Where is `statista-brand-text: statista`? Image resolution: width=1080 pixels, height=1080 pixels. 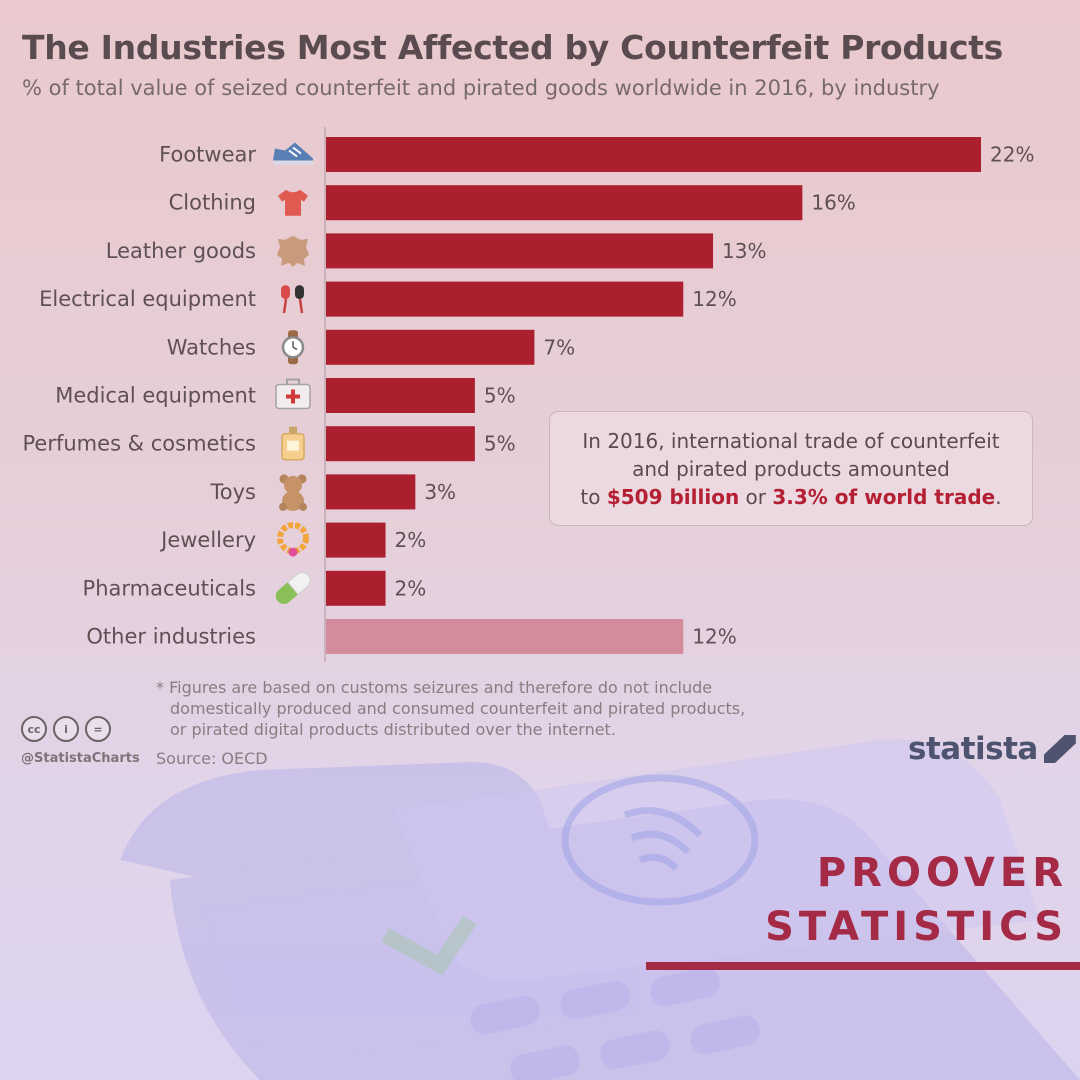 statista-brand-text: statista is located at coordinates (973, 749).